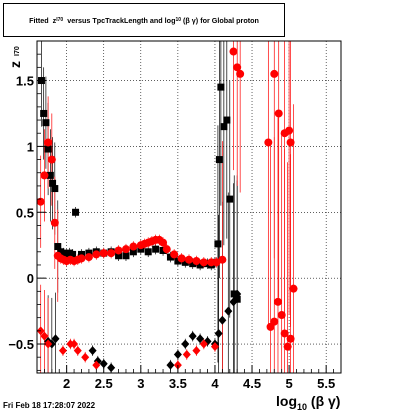 Image resolution: width=400 pixels, height=419 pixels. I want to click on x-tick-label: 2.5, so click(104, 383).